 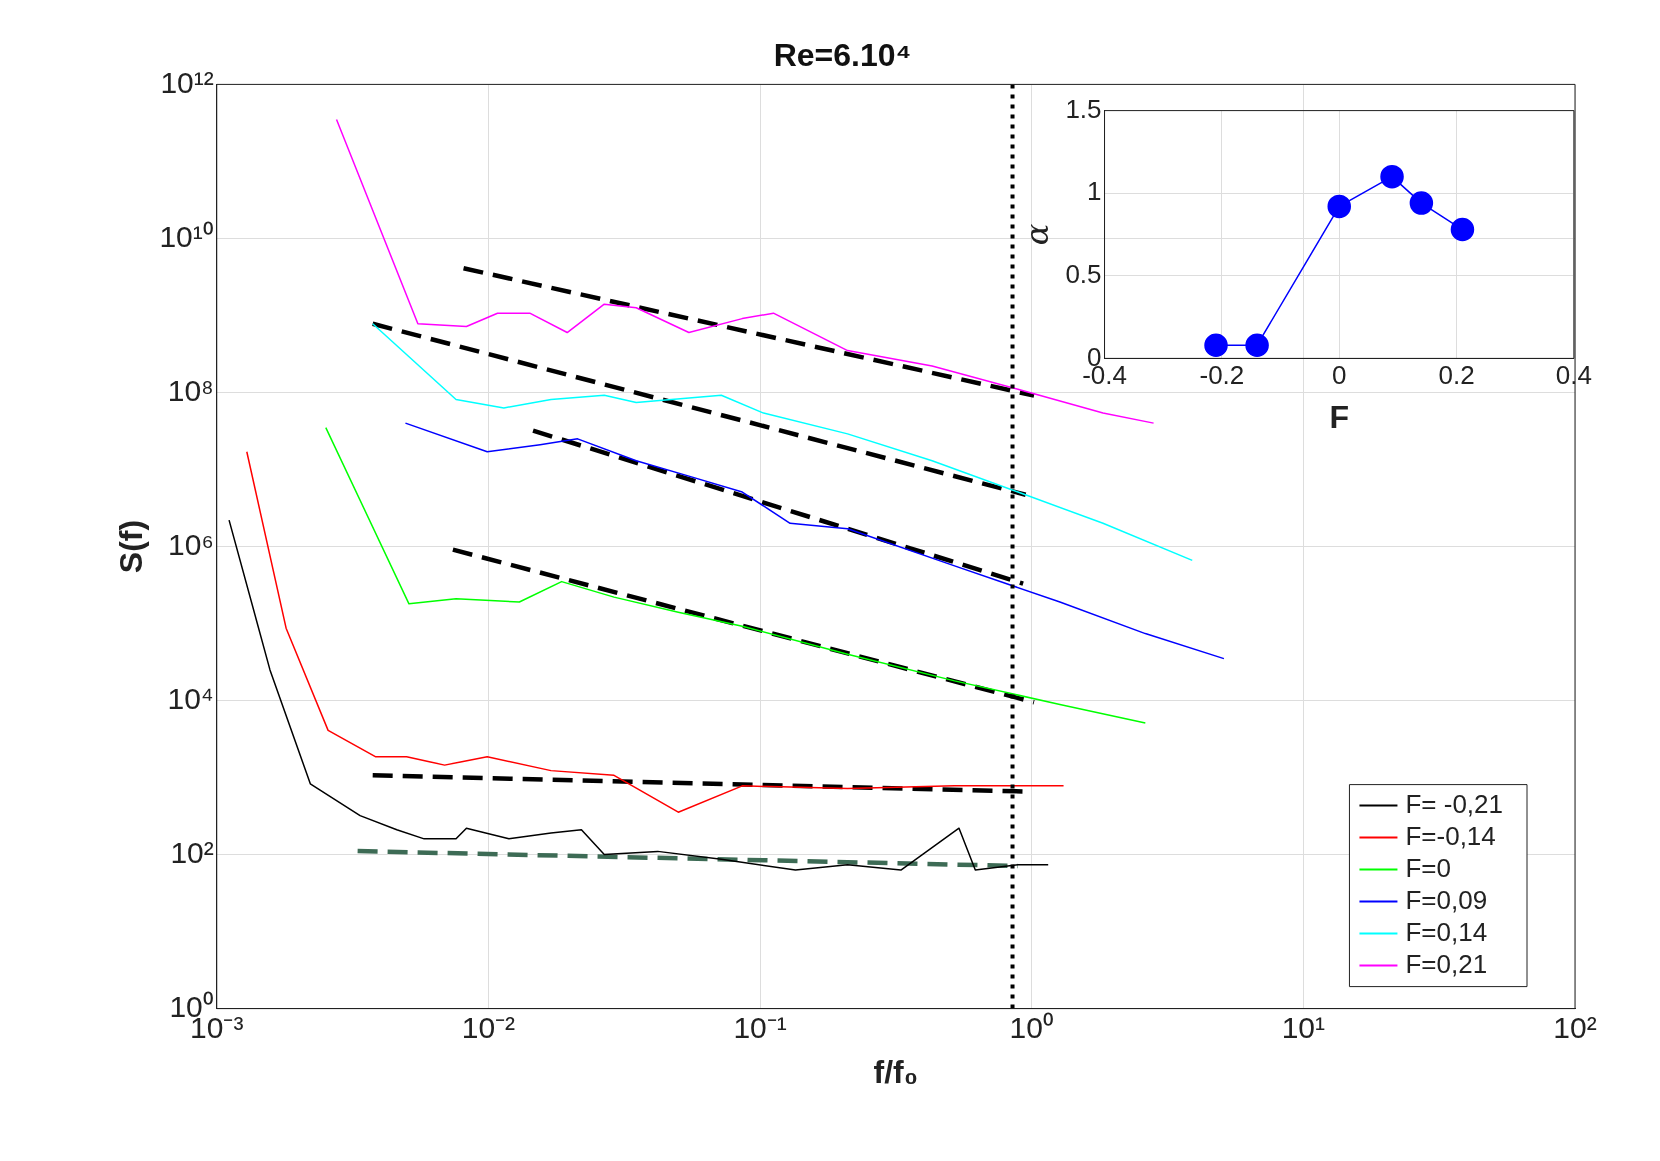 I want to click on x-axis-title: f/f₀, so click(x=896, y=1071).